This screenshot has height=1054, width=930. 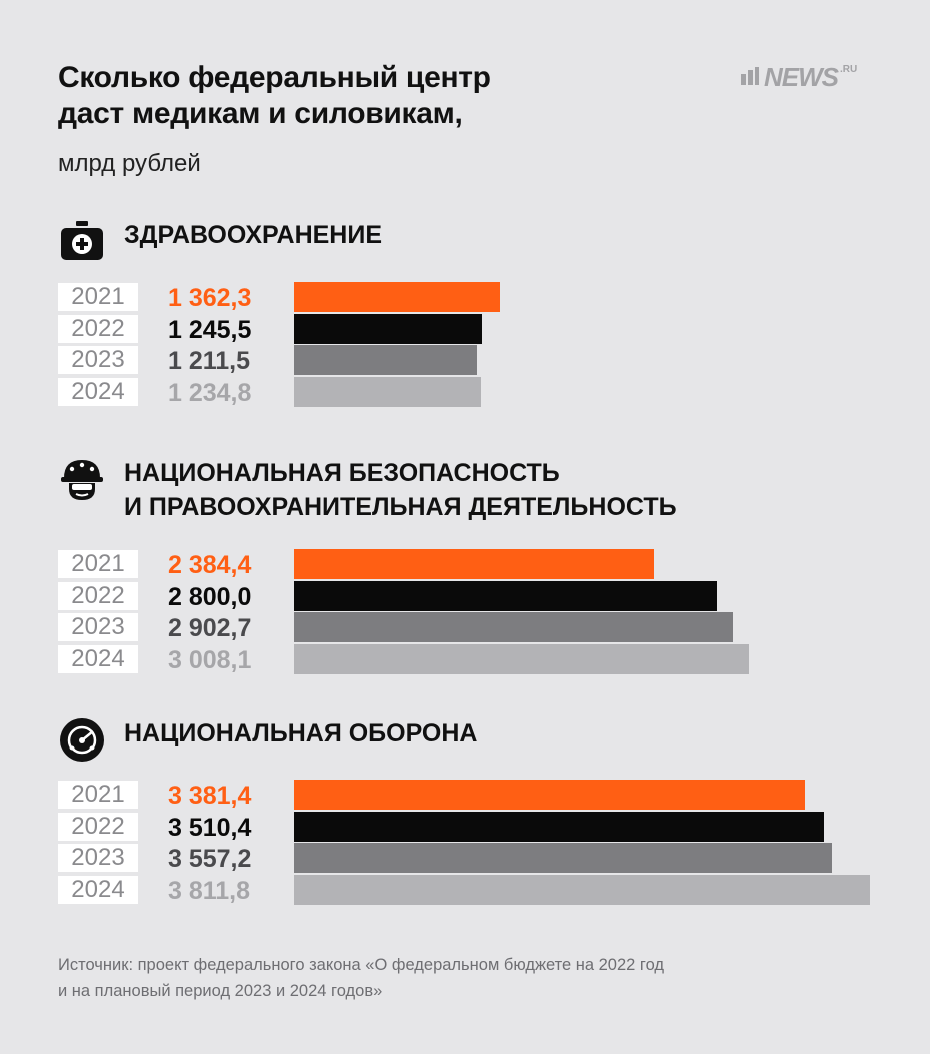 I want to click on section-header-defense: НАЦИОНАЛЬНАЯ ОБОРОНА, so click(x=268, y=740).